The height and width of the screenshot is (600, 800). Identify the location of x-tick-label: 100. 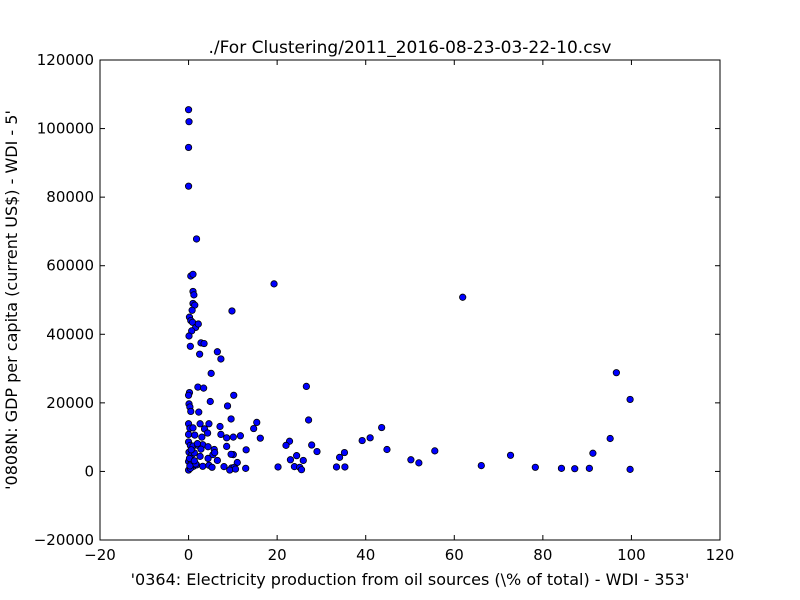
(631, 555).